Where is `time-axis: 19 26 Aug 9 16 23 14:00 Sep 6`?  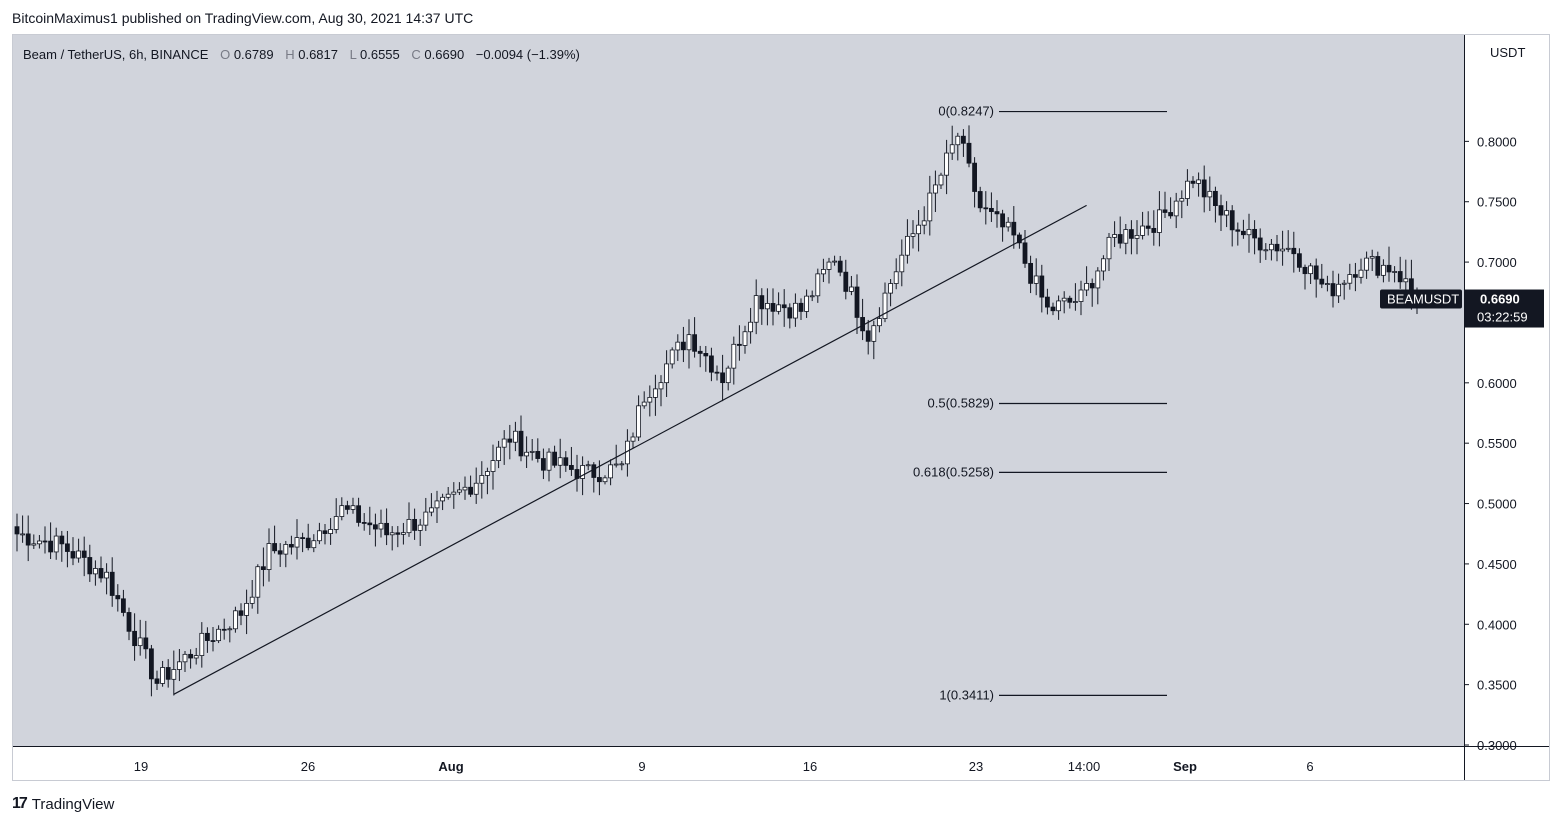
time-axis: 19 26 Aug 9 16 23 14:00 Sep 6 is located at coordinates (724, 766).